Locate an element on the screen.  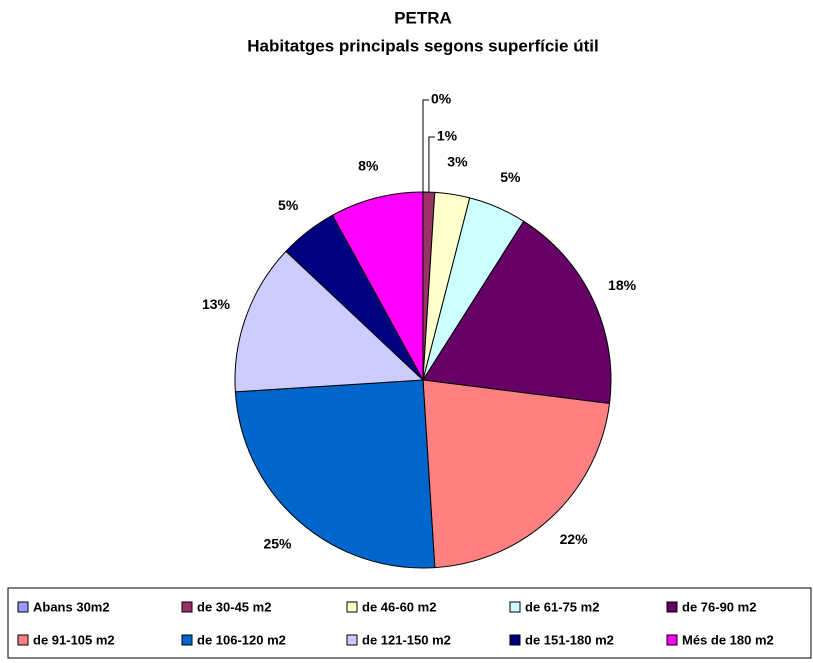
legend-label: de 151-180 m2 is located at coordinates (569, 639).